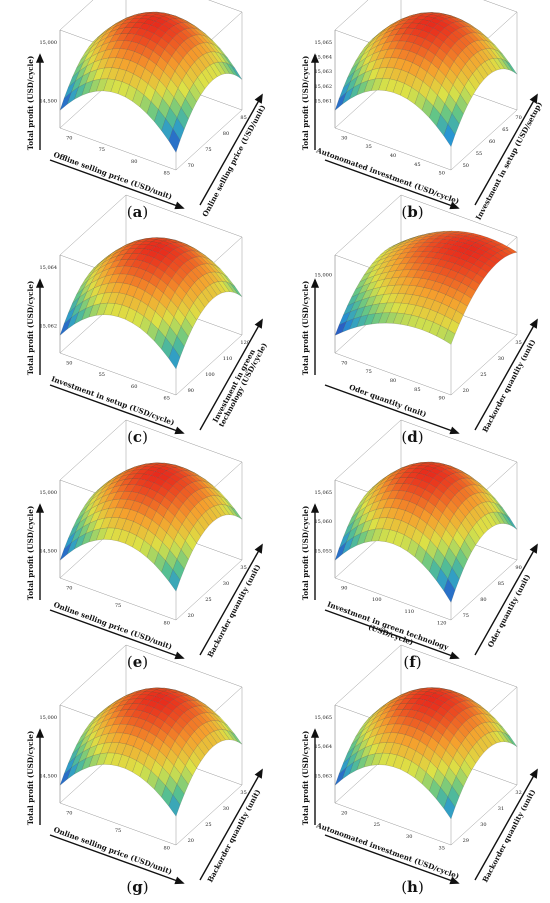 The image size is (550, 903). I want to click on caption-letter: d, so click(412, 437).